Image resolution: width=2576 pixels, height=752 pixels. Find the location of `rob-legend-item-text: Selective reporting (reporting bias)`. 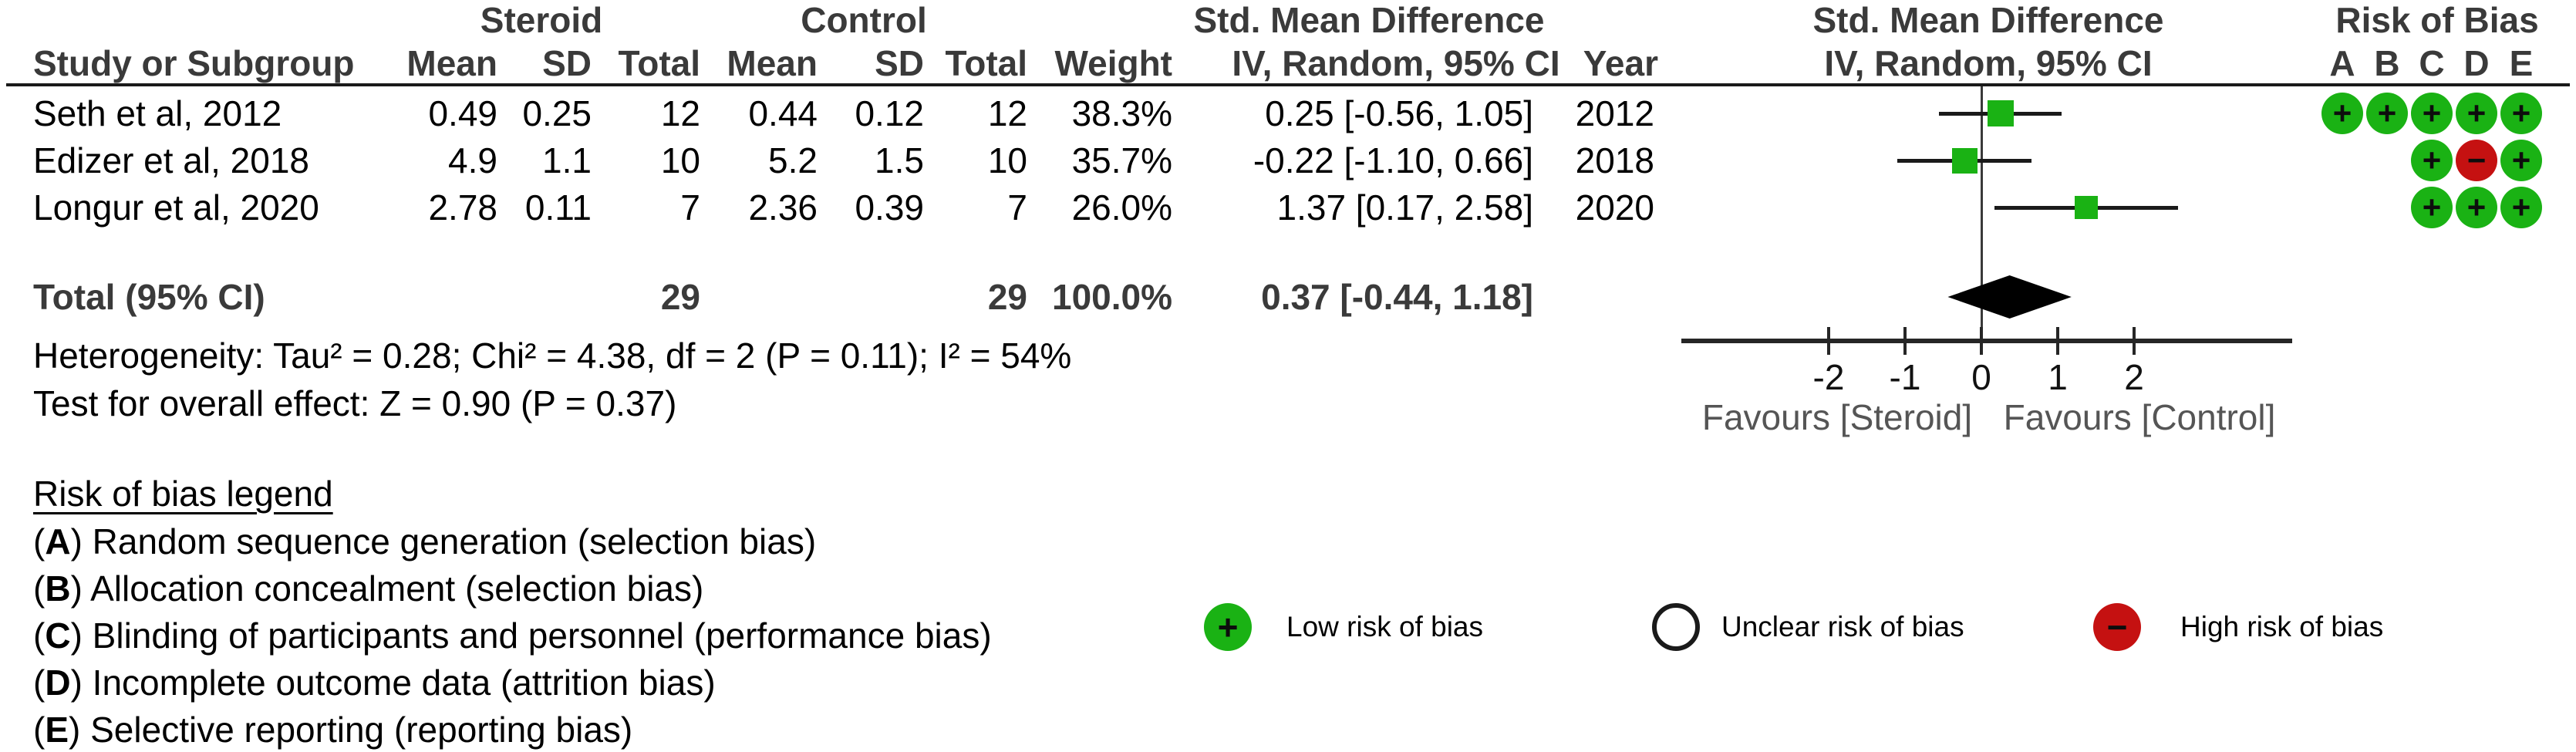

rob-legend-item-text: Selective reporting (reporting bias) is located at coordinates (361, 730).